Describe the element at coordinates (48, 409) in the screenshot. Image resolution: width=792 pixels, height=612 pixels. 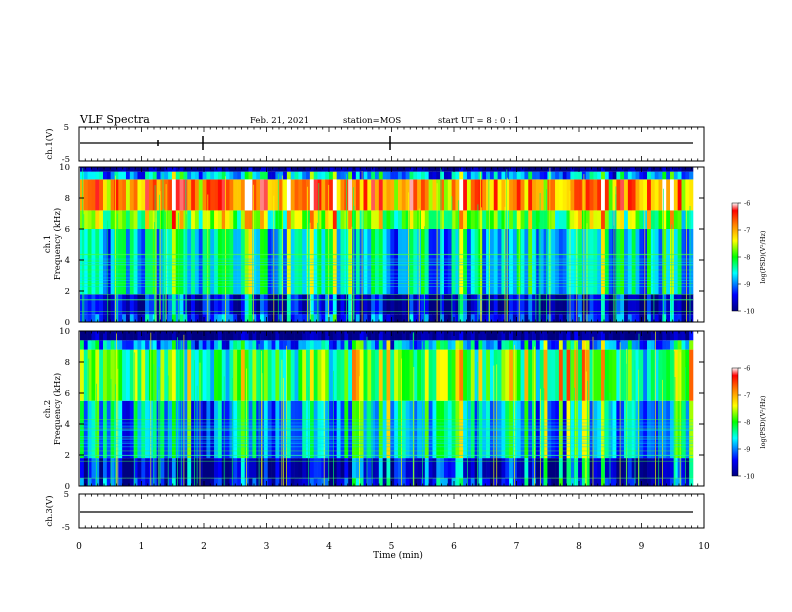
I see `ch2-spectrogram-ylabel-channel: ch.2` at that location.